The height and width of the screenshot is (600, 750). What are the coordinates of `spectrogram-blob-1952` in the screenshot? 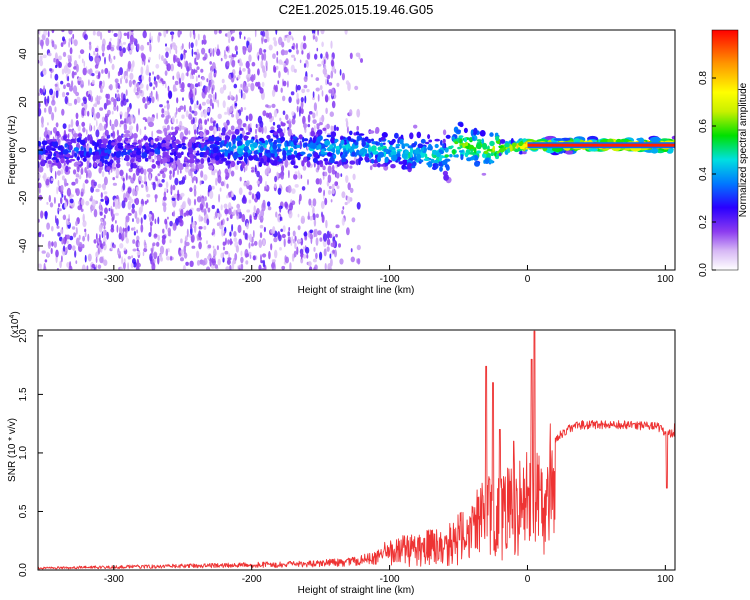 It's located at (137, 201).